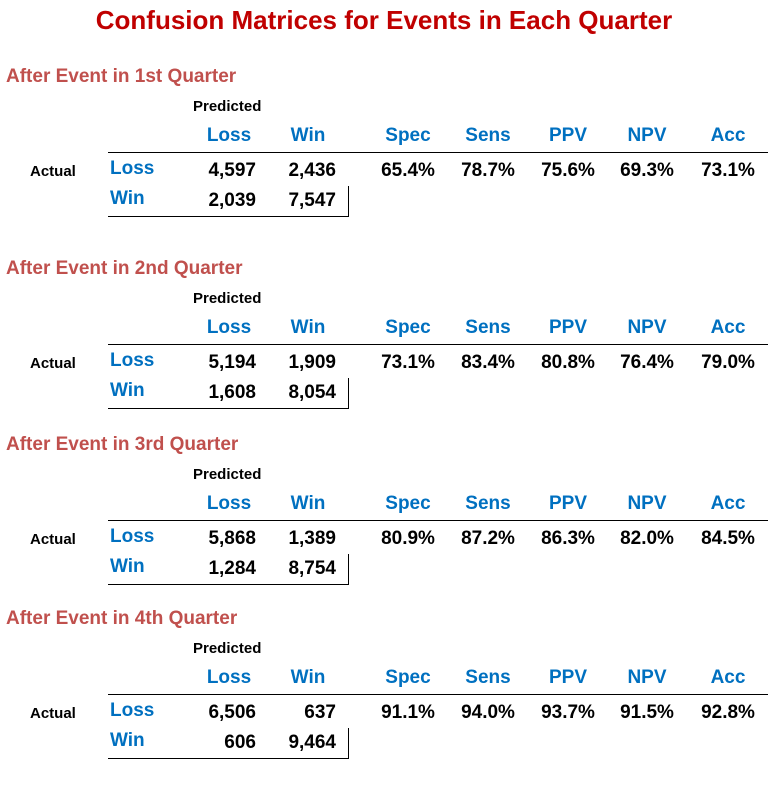 Image resolution: width=768 pixels, height=788 pixels. I want to click on matrix-cell: 1,909, so click(312, 362).